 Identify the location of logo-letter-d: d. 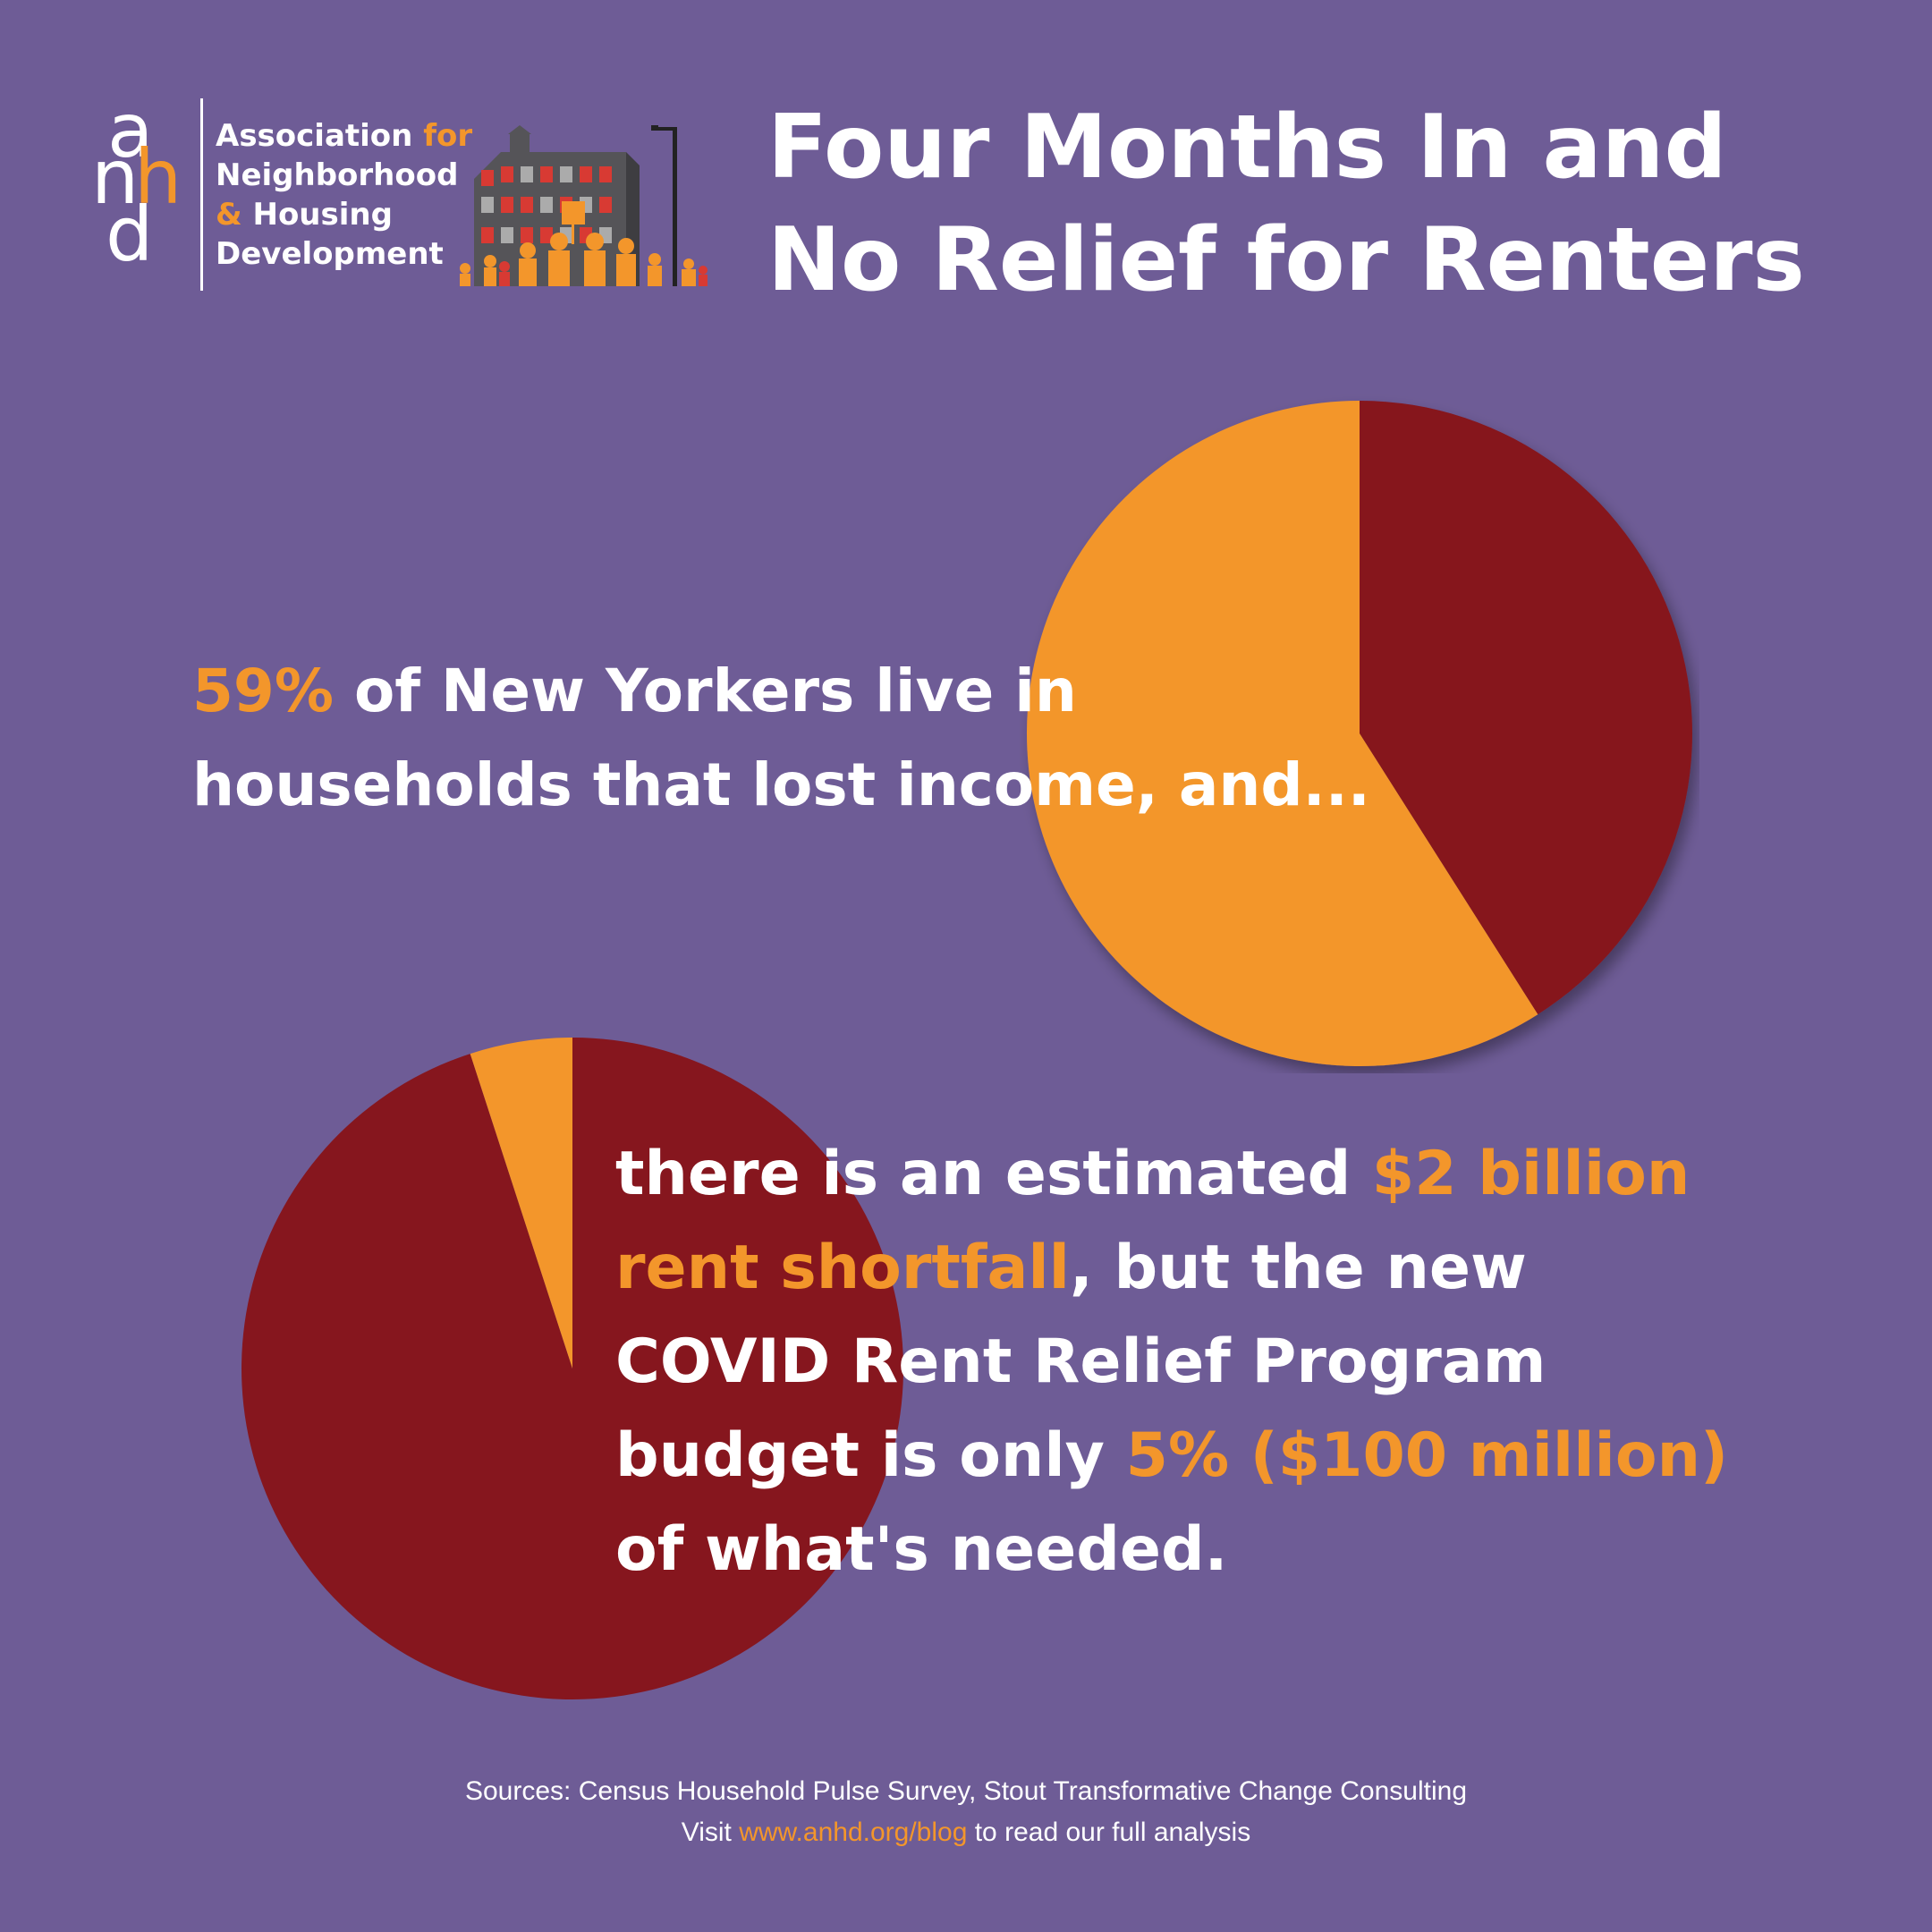
(130, 234).